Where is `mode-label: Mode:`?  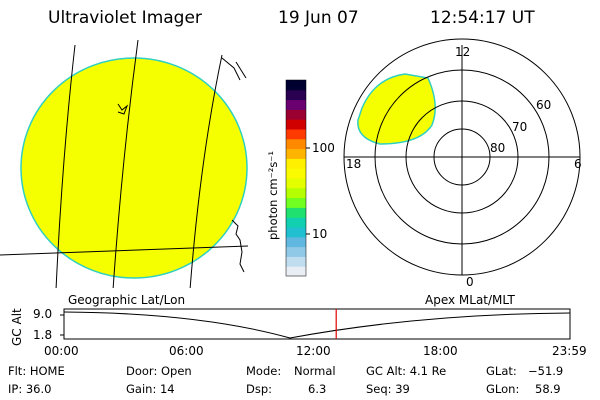 mode-label: Mode: is located at coordinates (264, 371).